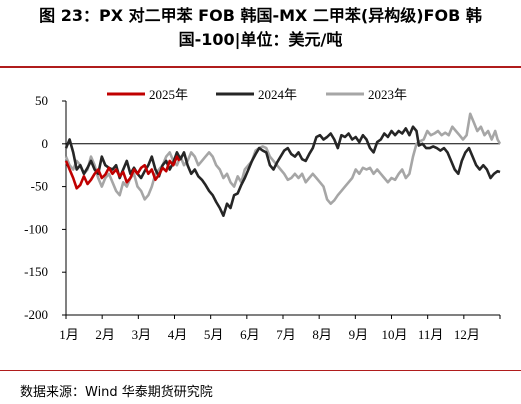 Image resolution: width=521 pixels, height=404 pixels. What do you see at coordinates (260, 370) in the screenshot?
I see `bottom-divider` at bounding box center [260, 370].